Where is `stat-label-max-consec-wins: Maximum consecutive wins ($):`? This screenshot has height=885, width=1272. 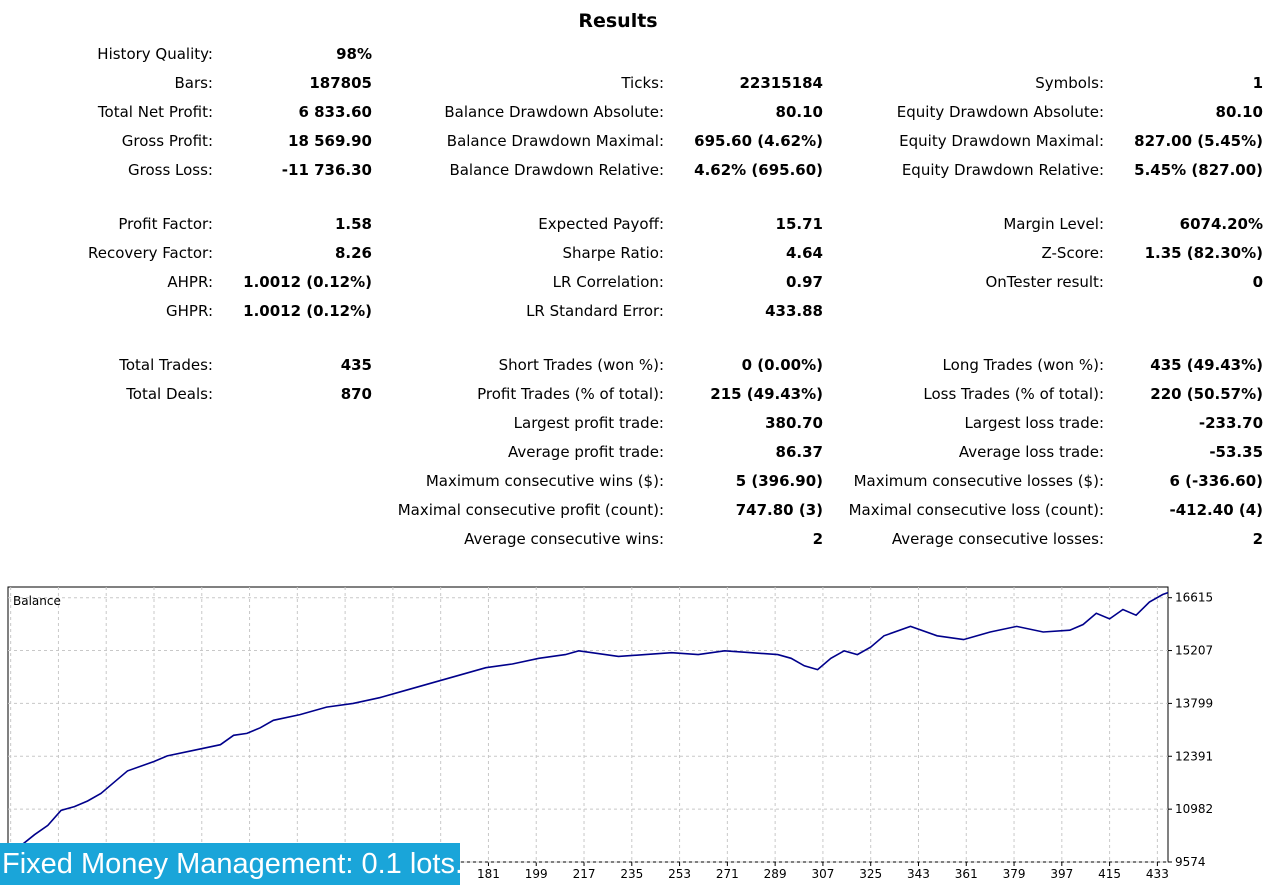 stat-label-max-consec-wins: Maximum consecutive wins ($): is located at coordinates (544, 481).